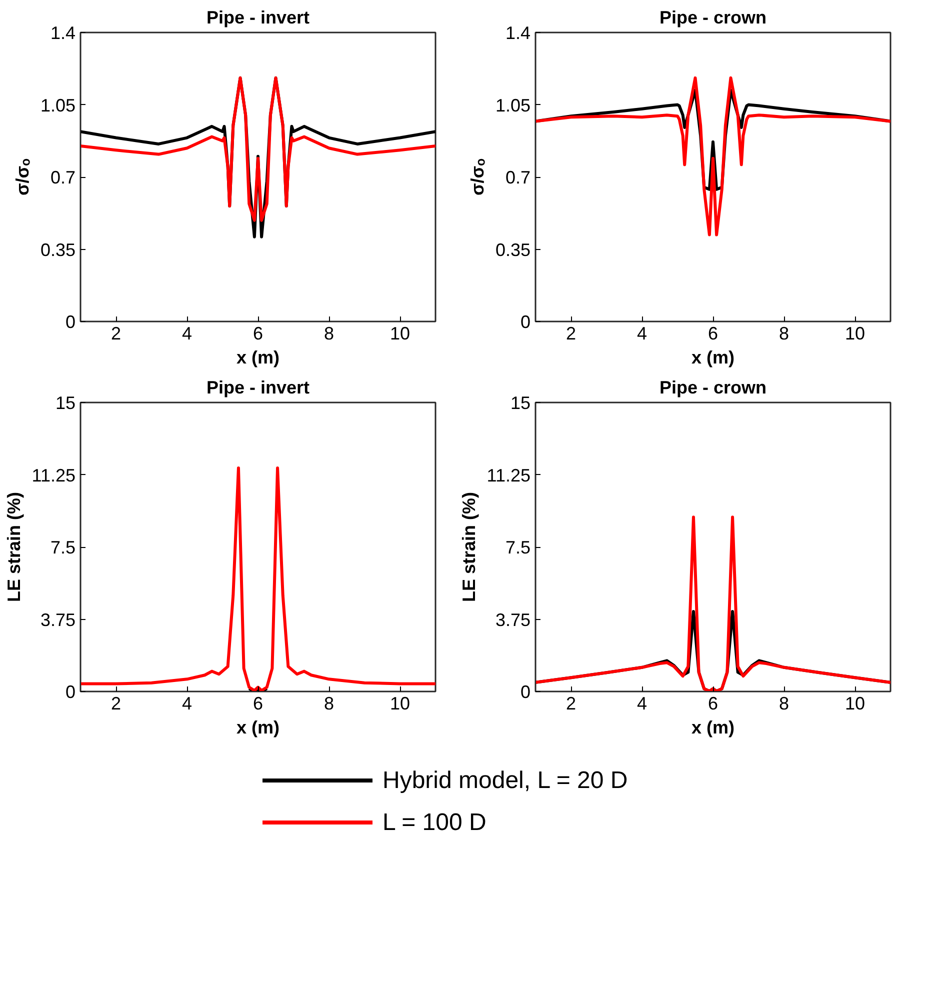 The width and height of the screenshot is (936, 992). Describe the element at coordinates (434, 822) in the screenshot. I see `legend-label: L = 100 D` at that location.